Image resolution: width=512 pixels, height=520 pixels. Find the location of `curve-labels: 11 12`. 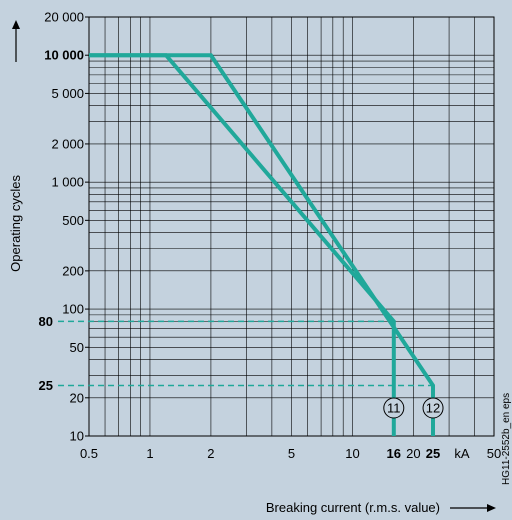

curve-labels: 11 12 is located at coordinates (413, 408).